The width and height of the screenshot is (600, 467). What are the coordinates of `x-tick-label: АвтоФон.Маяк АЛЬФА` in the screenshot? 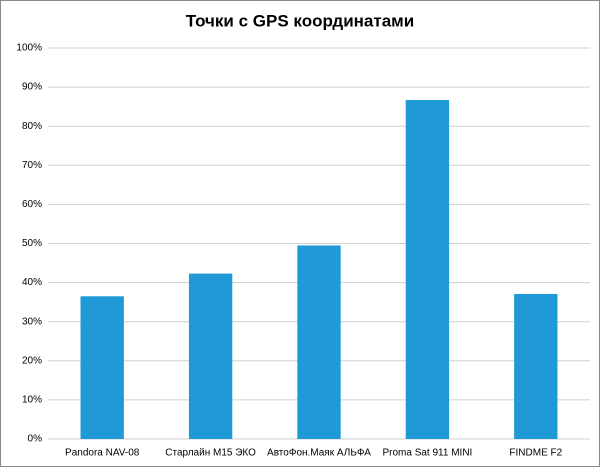 It's located at (319, 453).